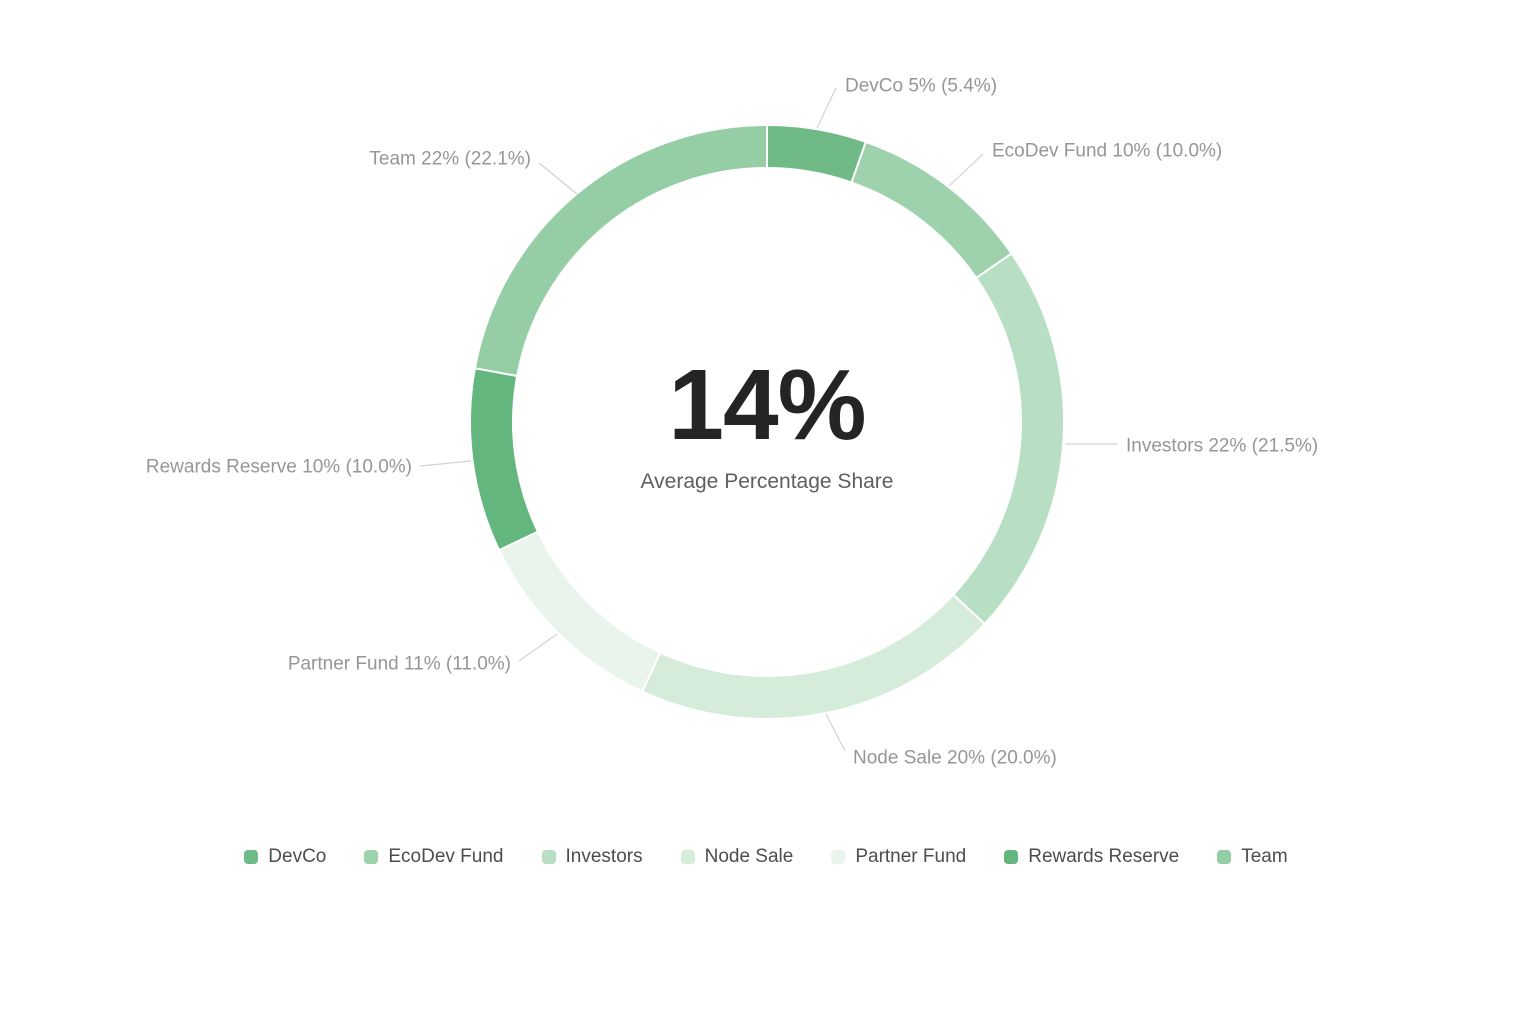  What do you see at coordinates (1264, 856) in the screenshot?
I see `legend-label: Team` at bounding box center [1264, 856].